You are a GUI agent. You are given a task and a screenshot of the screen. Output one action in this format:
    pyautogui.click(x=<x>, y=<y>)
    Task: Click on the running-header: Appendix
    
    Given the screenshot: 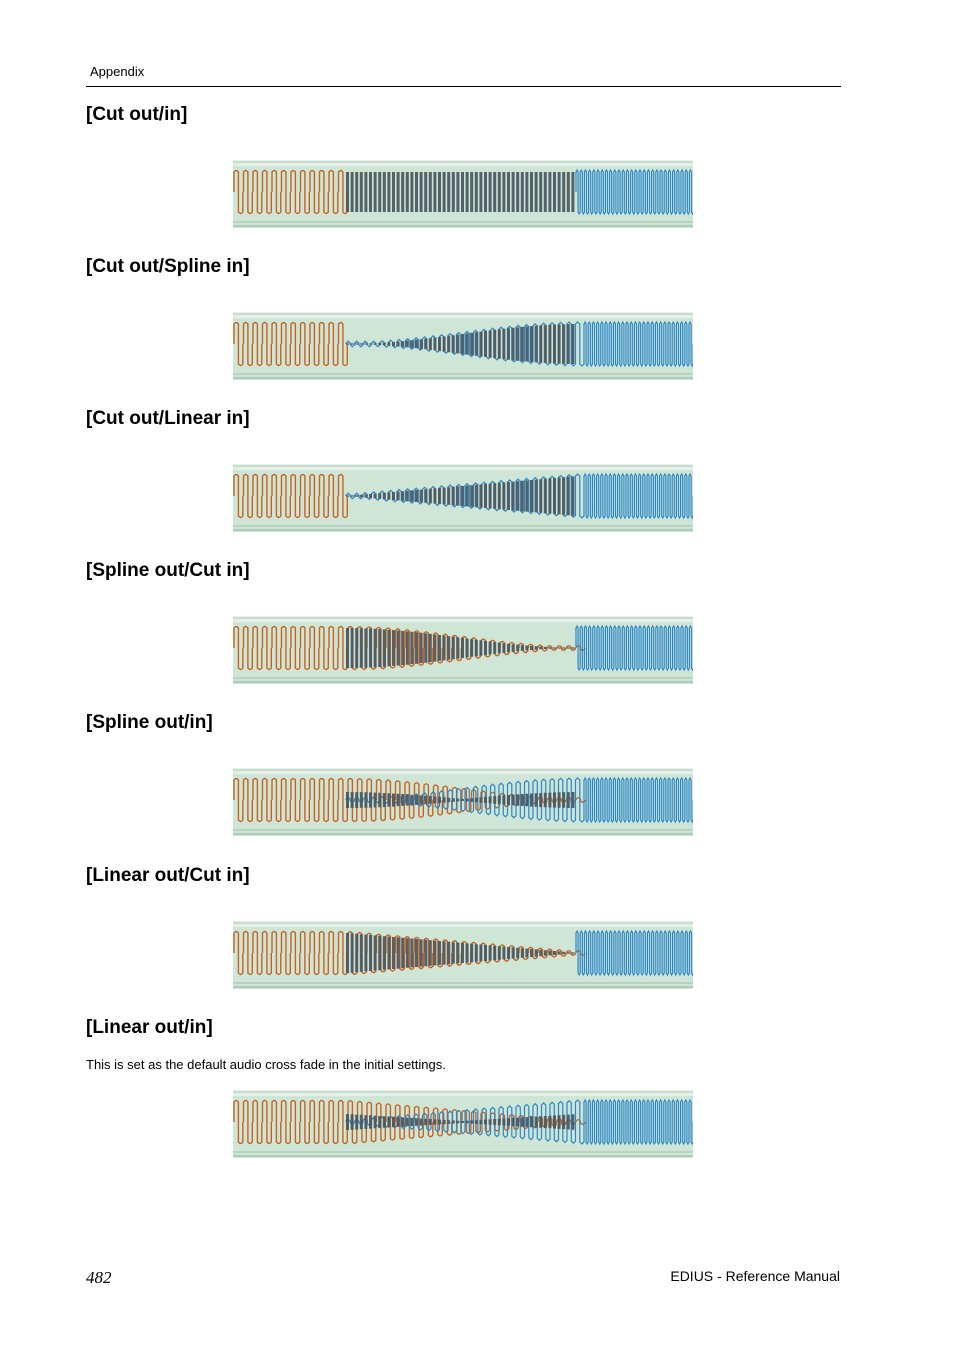 What is the action you would take?
    pyautogui.click(x=117, y=71)
    